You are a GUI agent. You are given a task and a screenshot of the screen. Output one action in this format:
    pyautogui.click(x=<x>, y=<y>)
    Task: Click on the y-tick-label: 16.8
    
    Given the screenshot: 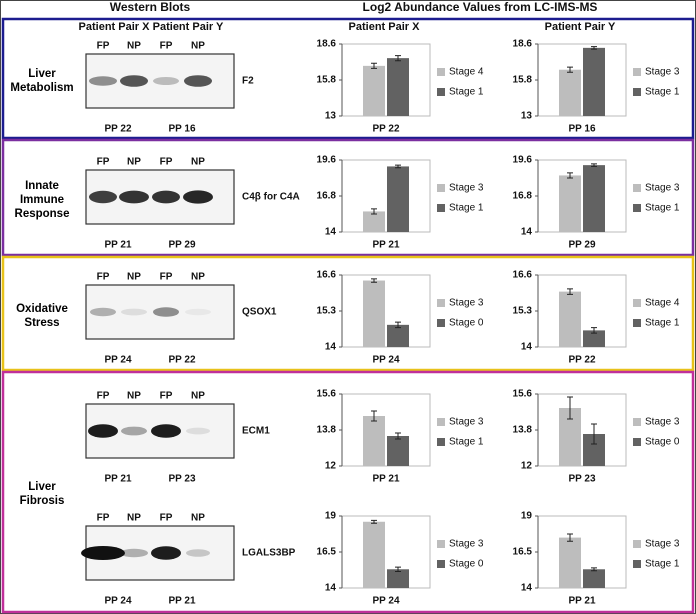 What is the action you would take?
    pyautogui.click(x=327, y=196)
    